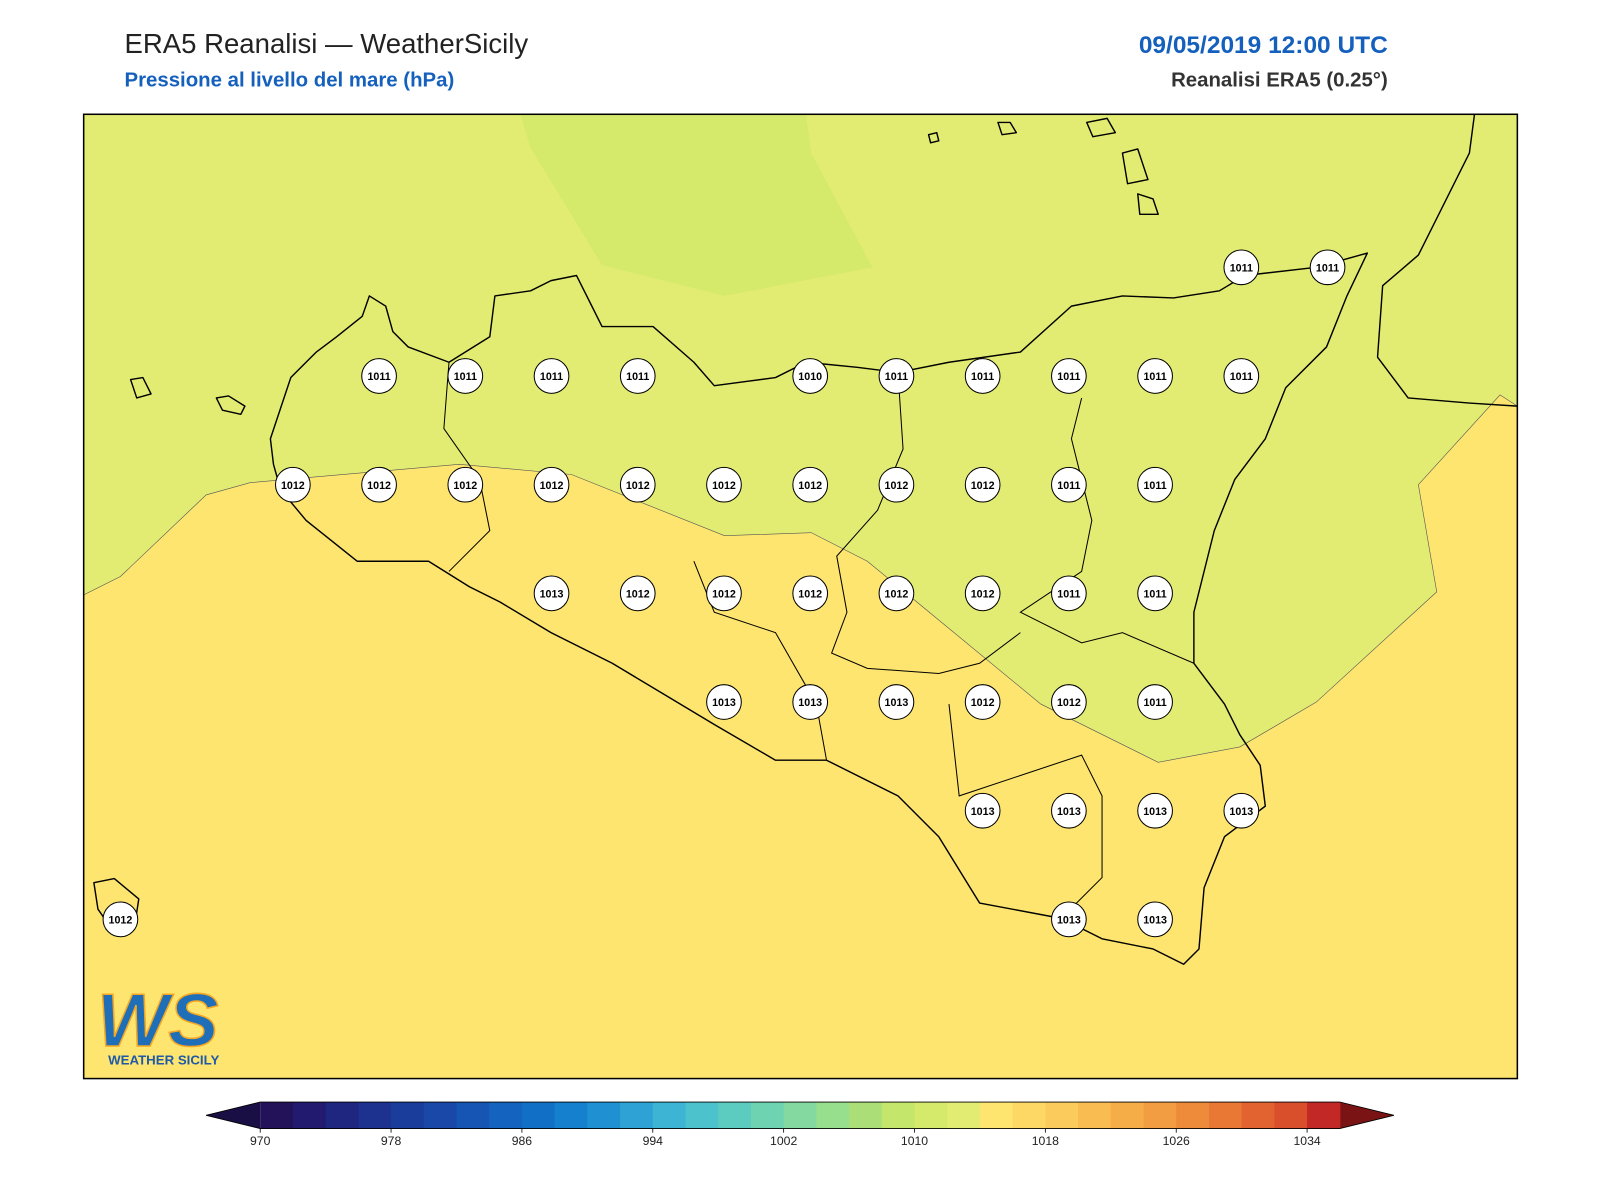  Describe the element at coordinates (1447, 260) in the screenshot. I see `calabria-coast` at that location.